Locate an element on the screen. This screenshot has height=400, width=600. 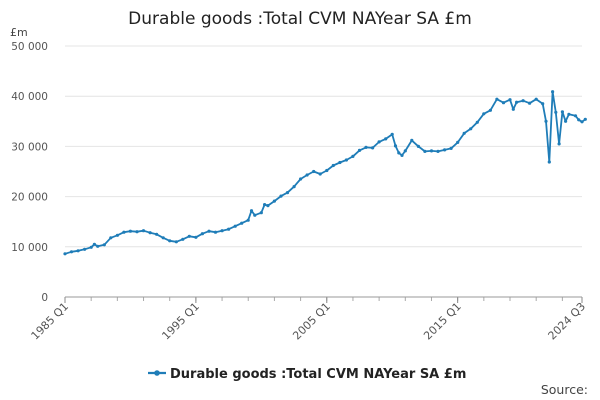
x-axis-ticks: 1985 Q1 1995 Q1 2005 Q1 2015 Q1 2024 Q3 is located at coordinates (308, 320).